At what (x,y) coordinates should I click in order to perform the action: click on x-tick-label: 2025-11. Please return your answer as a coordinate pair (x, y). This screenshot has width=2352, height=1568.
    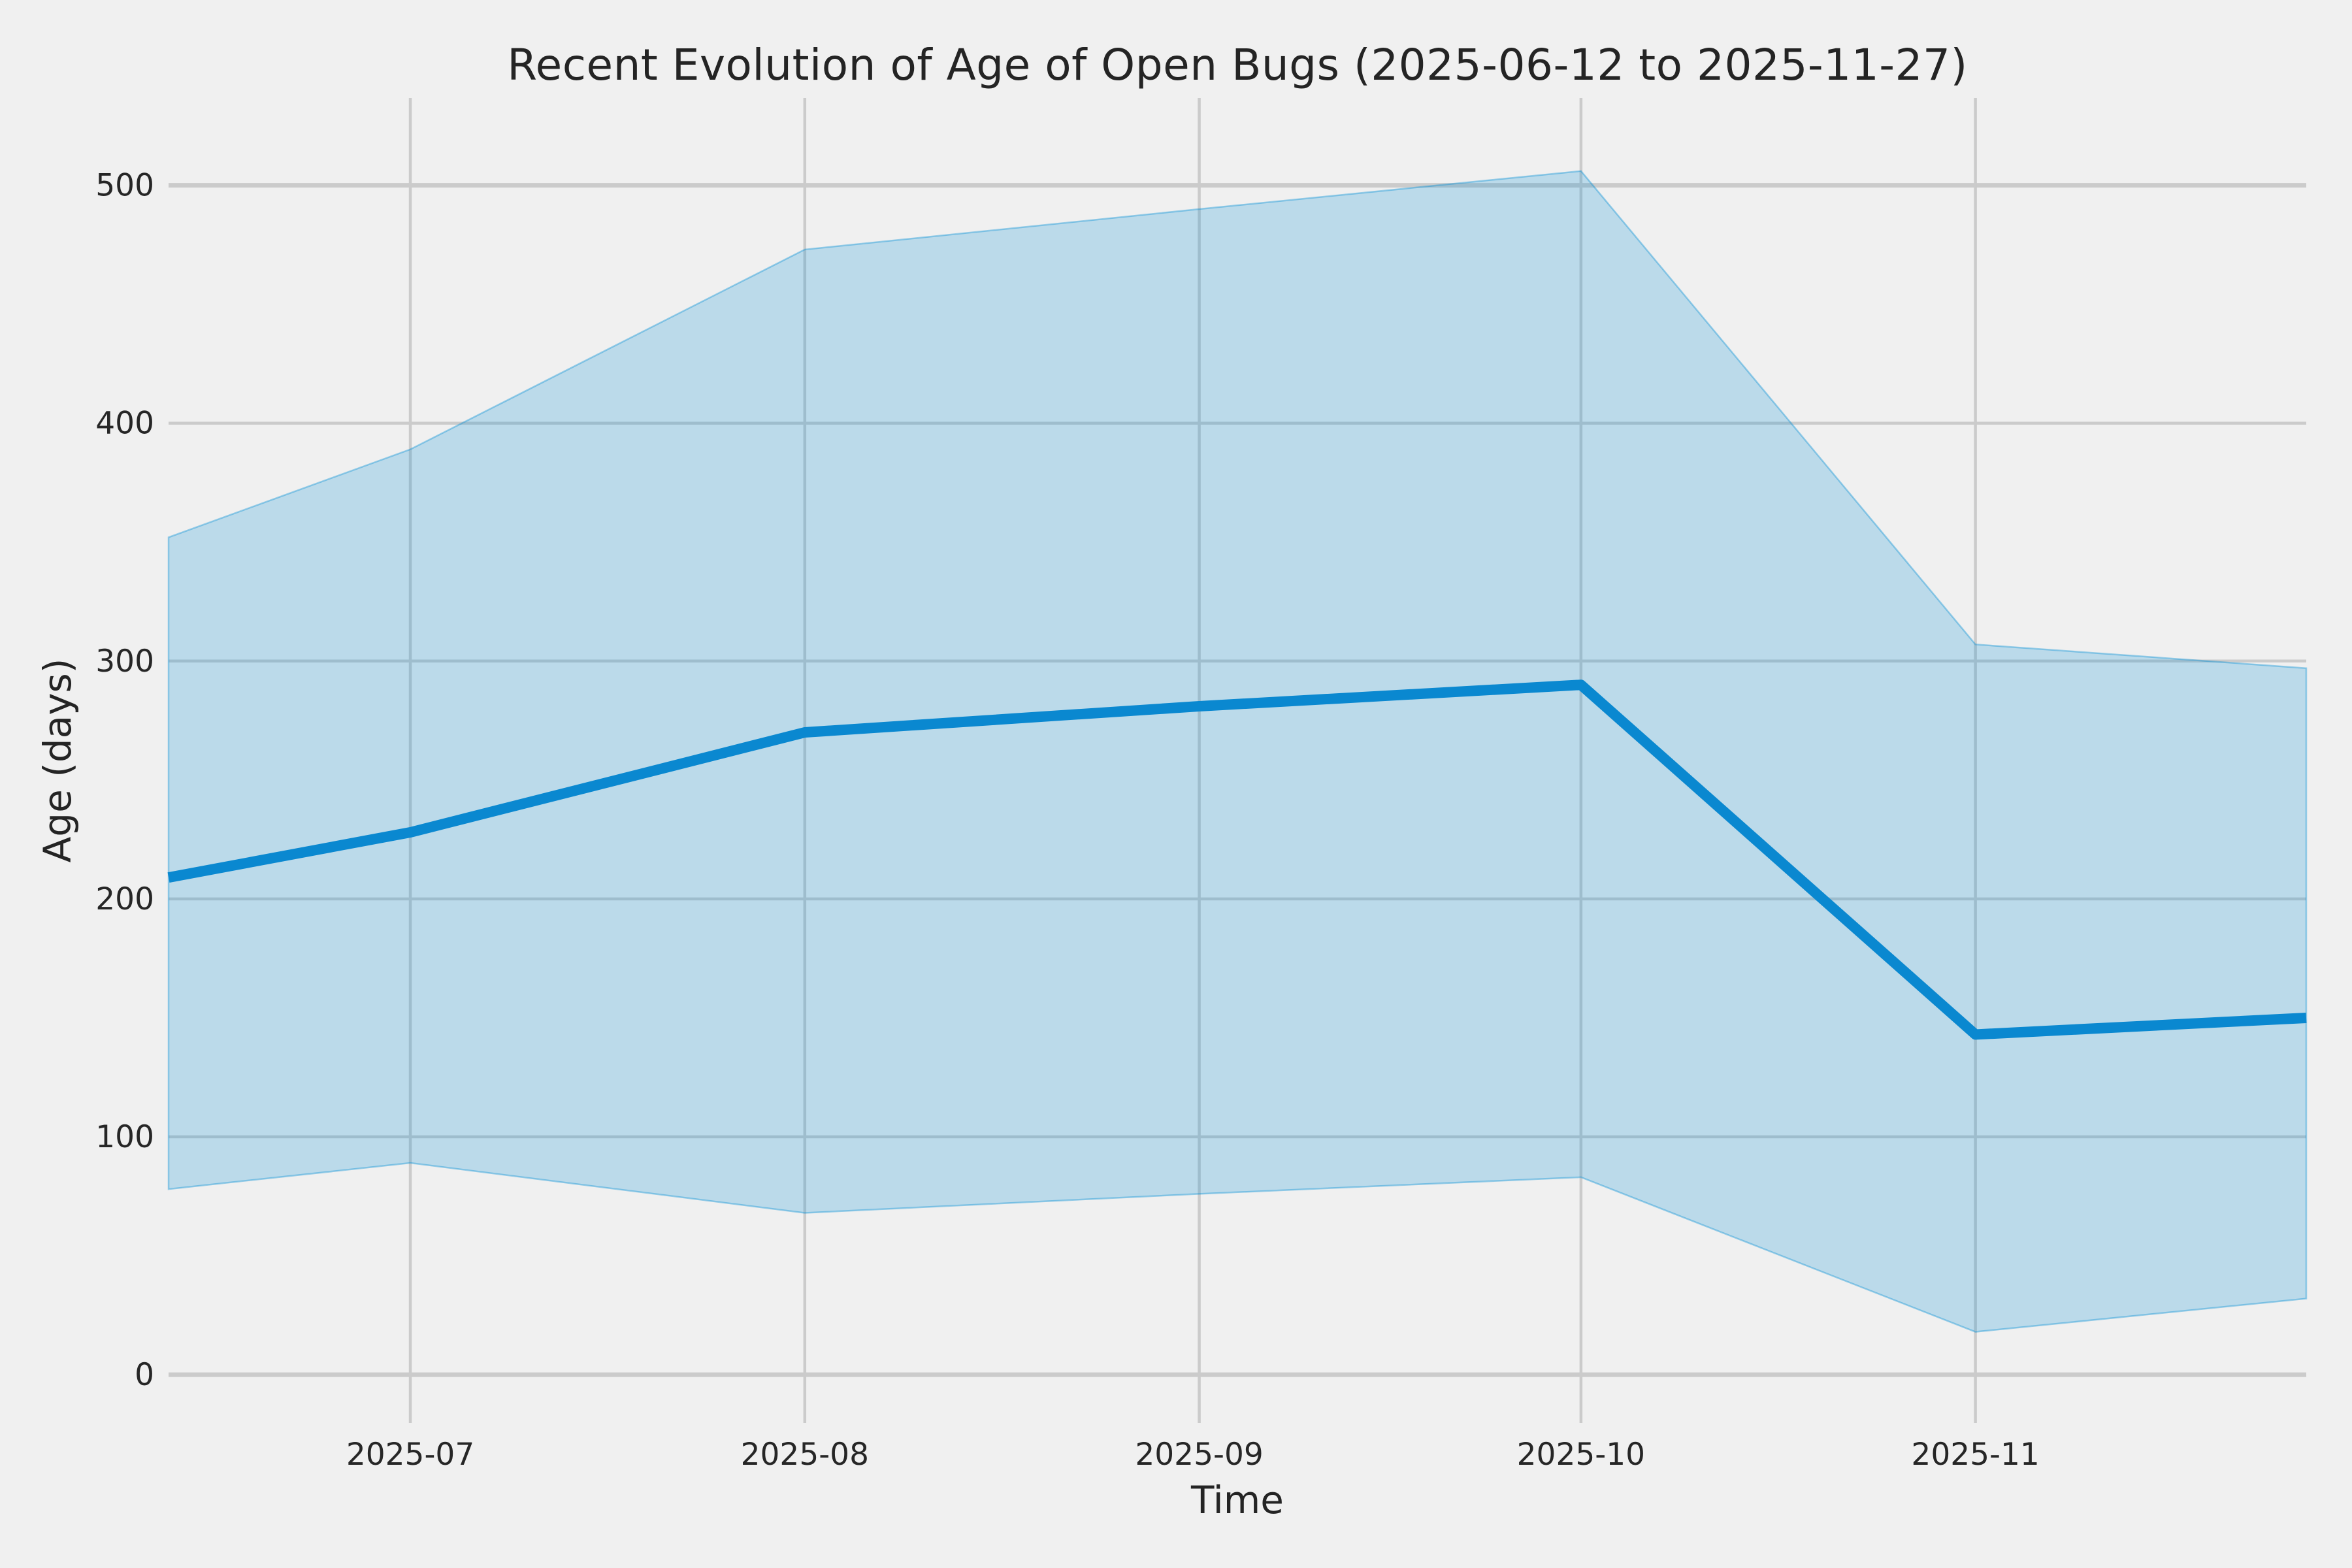
    Looking at the image, I should click on (1975, 1455).